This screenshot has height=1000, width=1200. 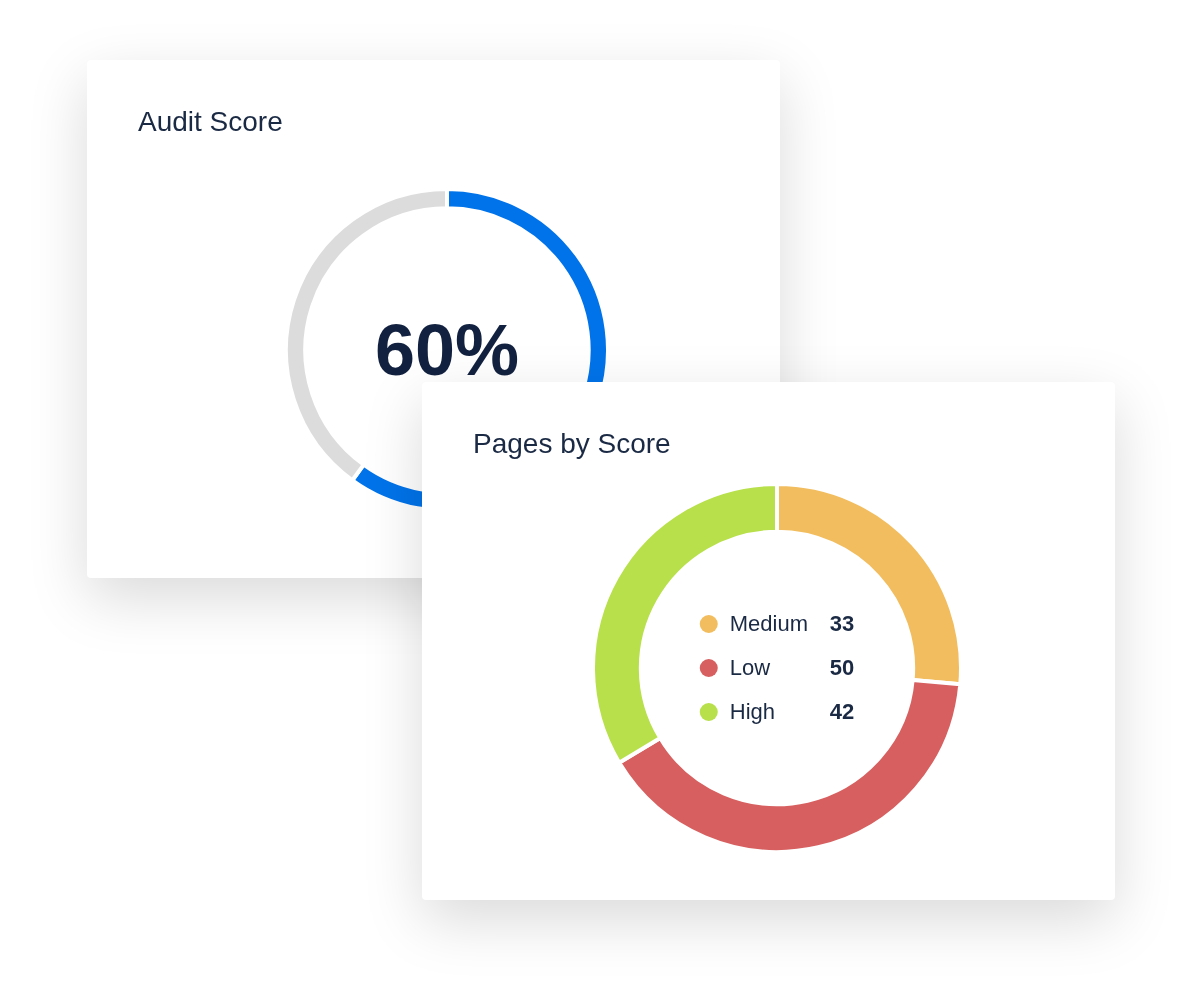 I want to click on chart-title: Audit Score, so click(x=210, y=122).